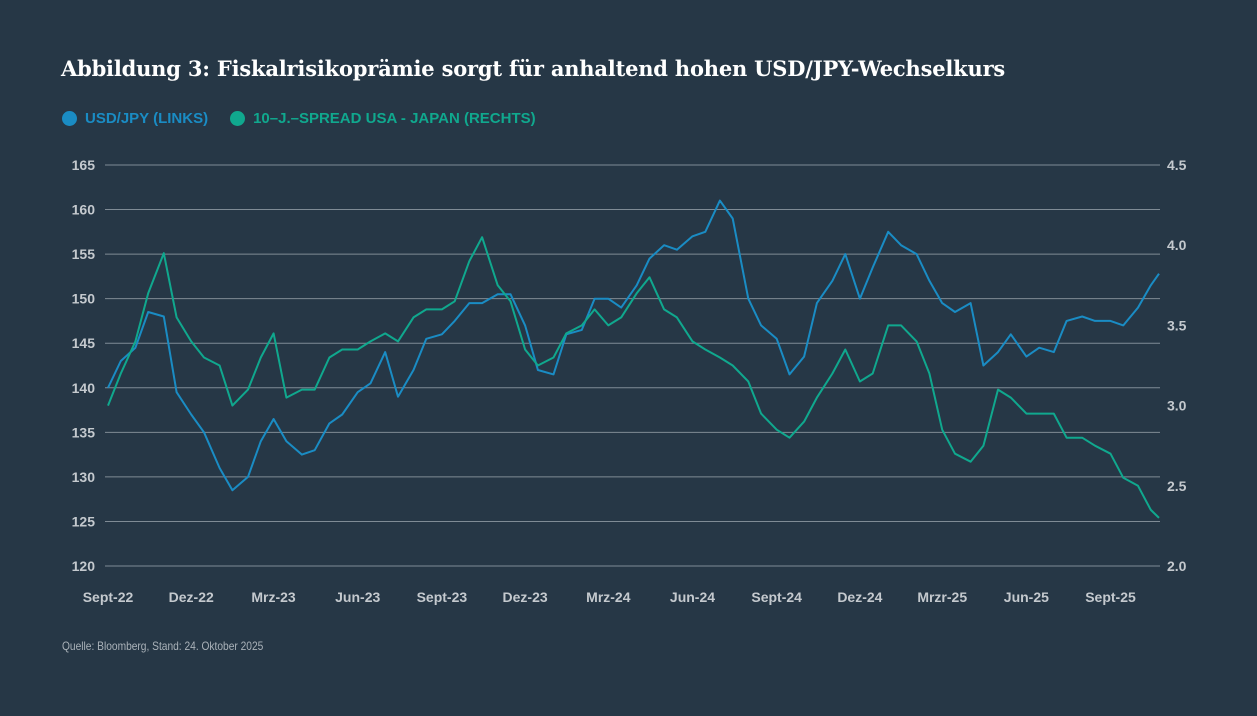 This screenshot has height=716, width=1257. Describe the element at coordinates (1177, 566) in the screenshot. I see `y-right-tick-label: 2.0` at that location.